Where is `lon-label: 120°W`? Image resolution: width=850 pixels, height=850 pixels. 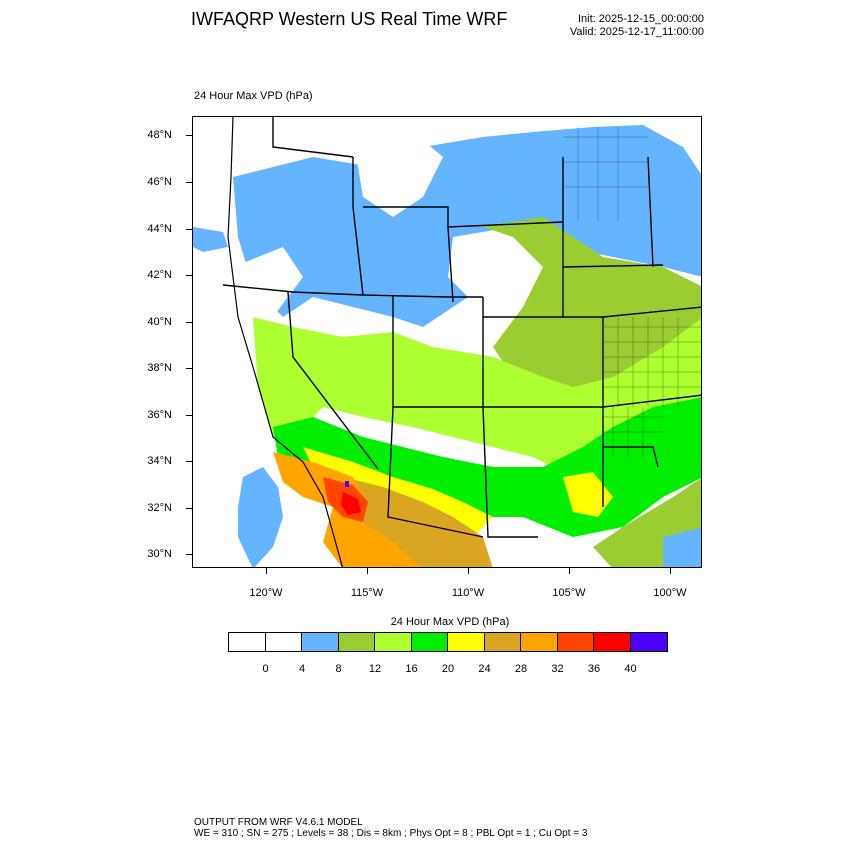 lon-label: 120°W is located at coordinates (266, 593).